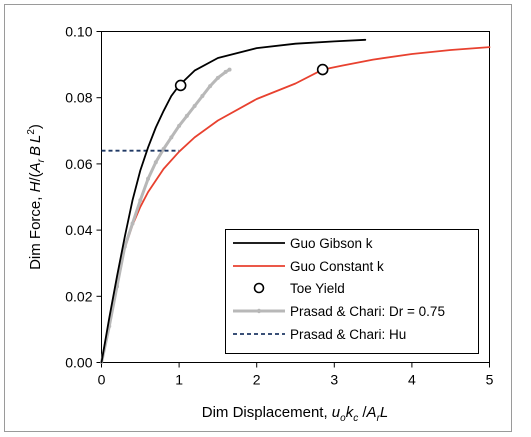  What do you see at coordinates (36, 197) in the screenshot?
I see `y-axis-title: Dim Force, H/(ArBL2)` at bounding box center [36, 197].